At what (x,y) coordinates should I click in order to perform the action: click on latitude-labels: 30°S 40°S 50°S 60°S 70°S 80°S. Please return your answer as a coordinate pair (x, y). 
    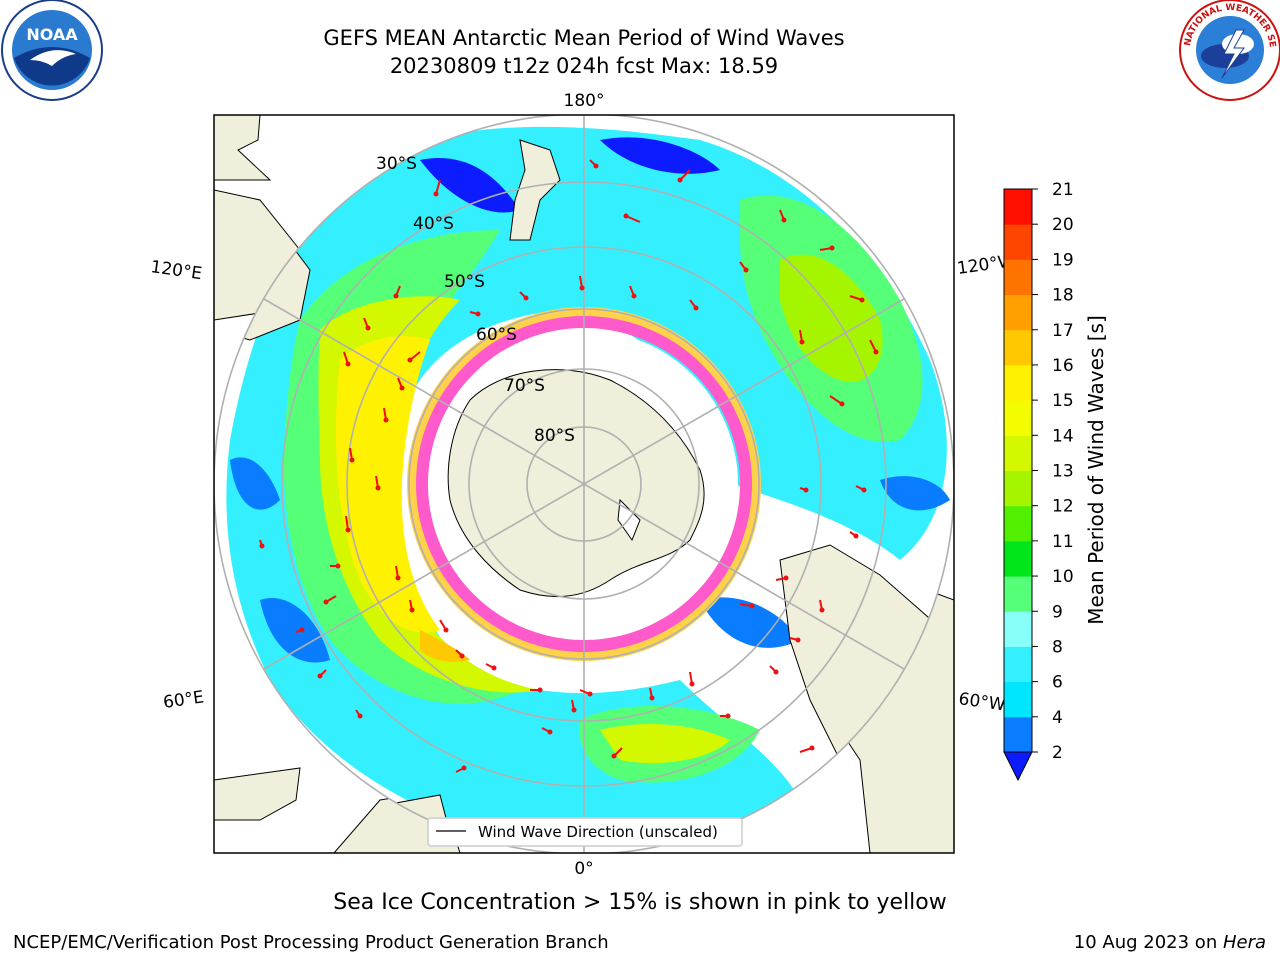
    Looking at the image, I should click on (475, 300).